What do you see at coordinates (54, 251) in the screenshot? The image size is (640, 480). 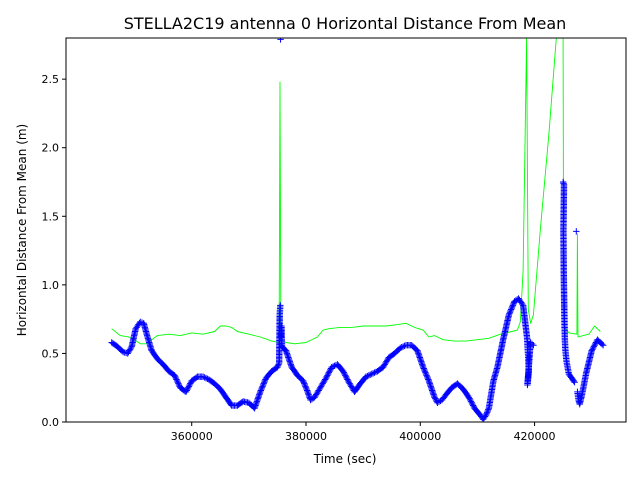 I see `y-axis: 0.0 0.5 1.0 1.5 2.0 2.5` at bounding box center [54, 251].